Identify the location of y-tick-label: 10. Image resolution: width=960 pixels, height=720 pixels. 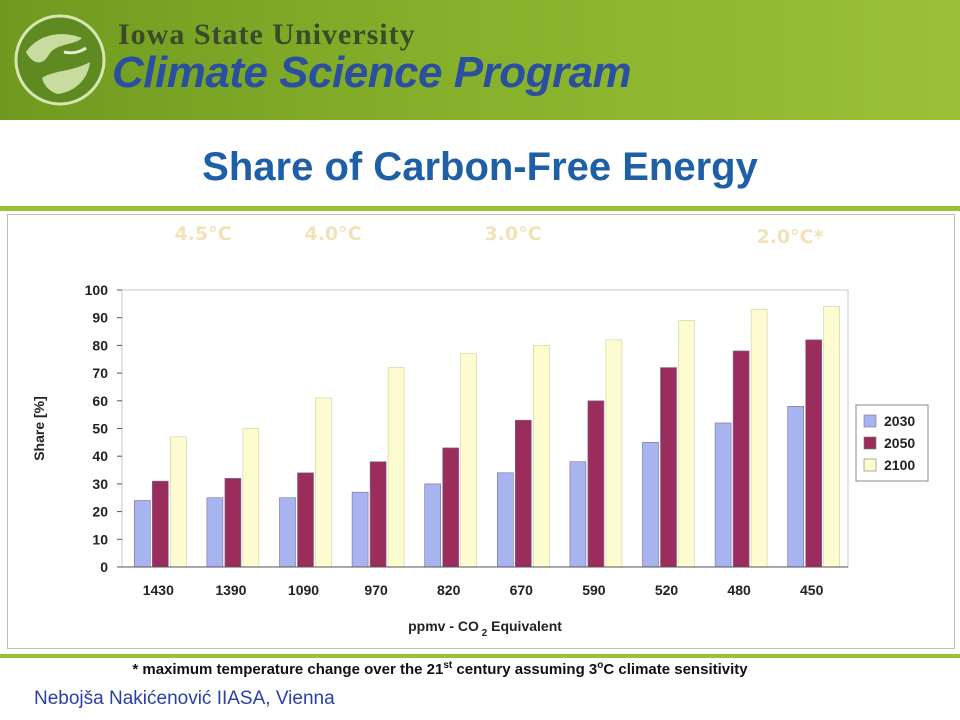
(100, 539).